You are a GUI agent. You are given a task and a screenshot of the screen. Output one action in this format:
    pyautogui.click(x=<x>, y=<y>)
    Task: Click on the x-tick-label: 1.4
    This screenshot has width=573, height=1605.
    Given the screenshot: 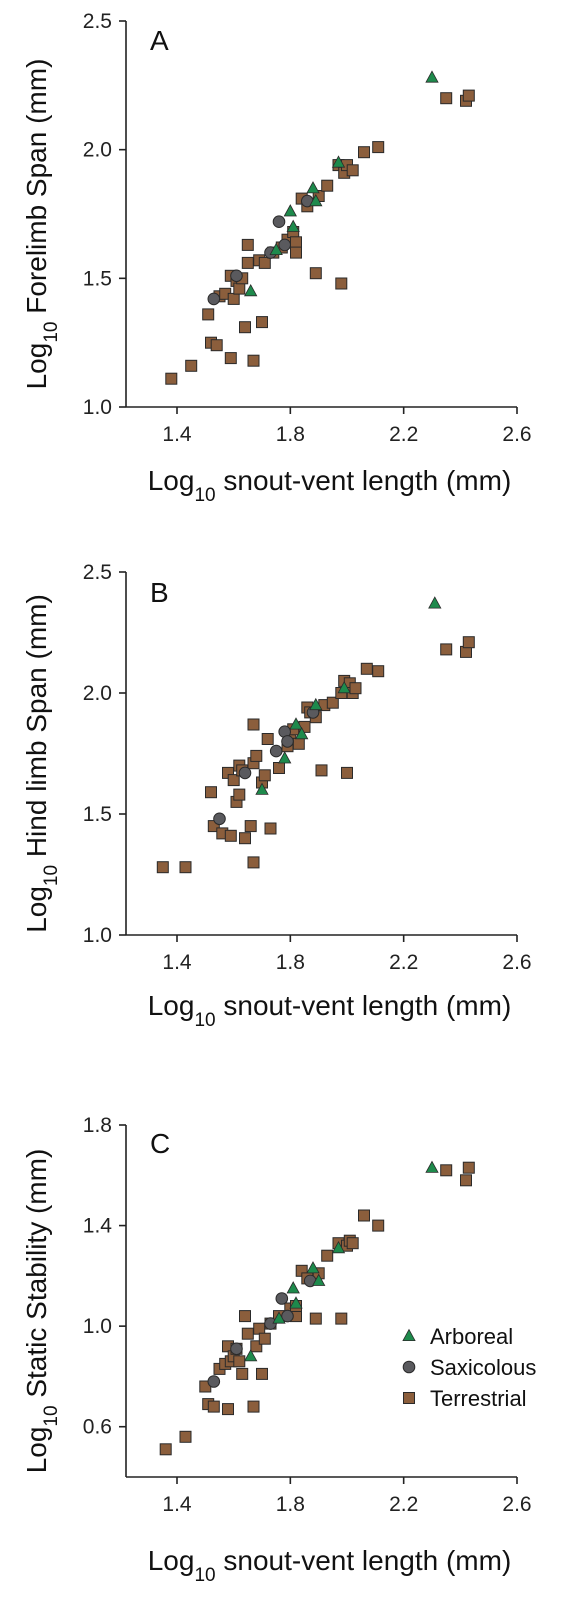 What is the action you would take?
    pyautogui.click(x=177, y=1504)
    